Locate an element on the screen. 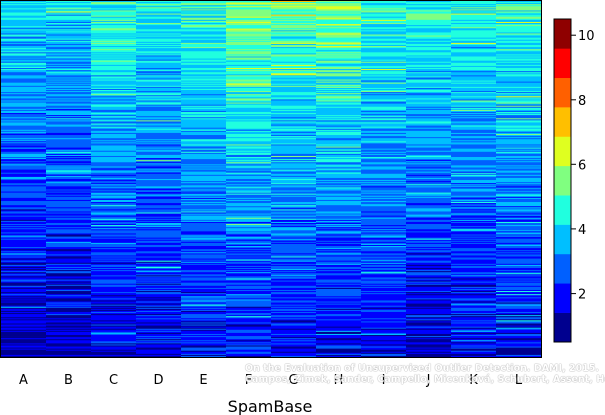  colorbar-tick-label-2: 2 is located at coordinates (582, 295).